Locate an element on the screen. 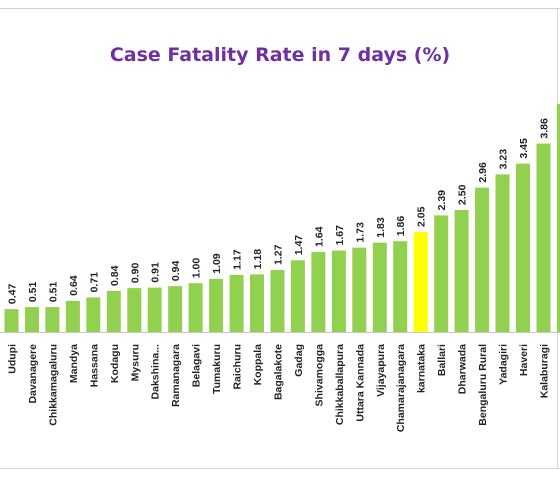 This screenshot has width=560, height=492. data-label: 1.09 is located at coordinates (217, 263).